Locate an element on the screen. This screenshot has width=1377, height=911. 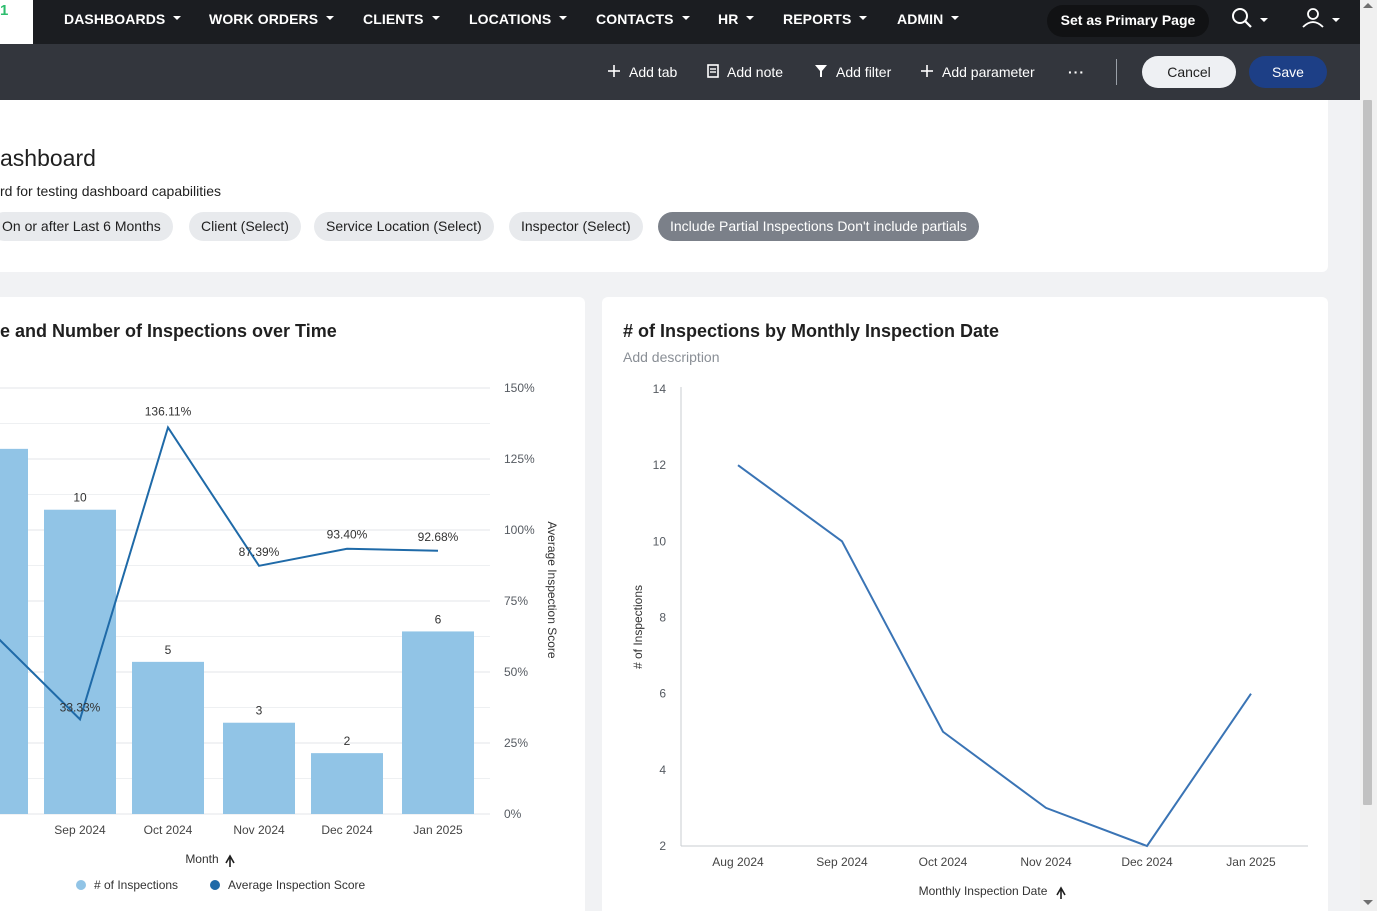
filter-chip-service-location: Service Location (Select) is located at coordinates (404, 226).